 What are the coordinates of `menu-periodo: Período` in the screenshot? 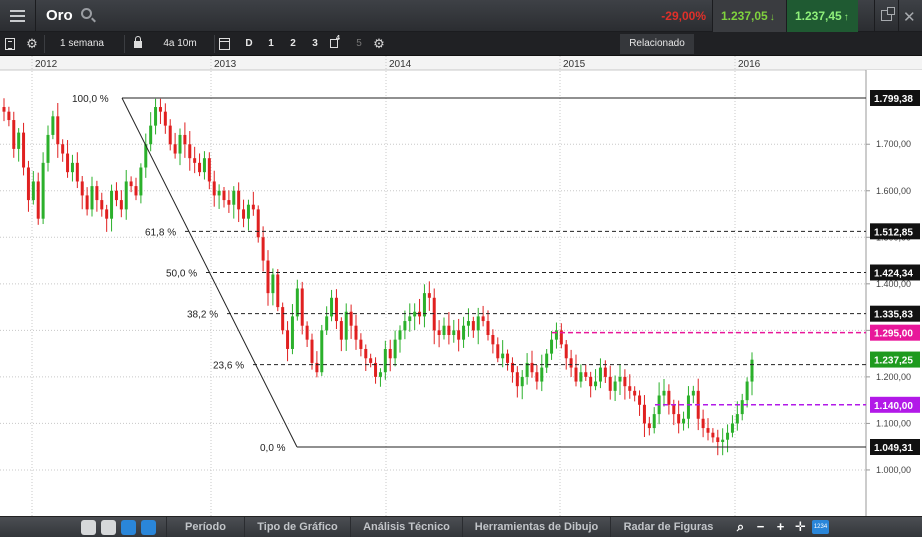 It's located at (205, 527).